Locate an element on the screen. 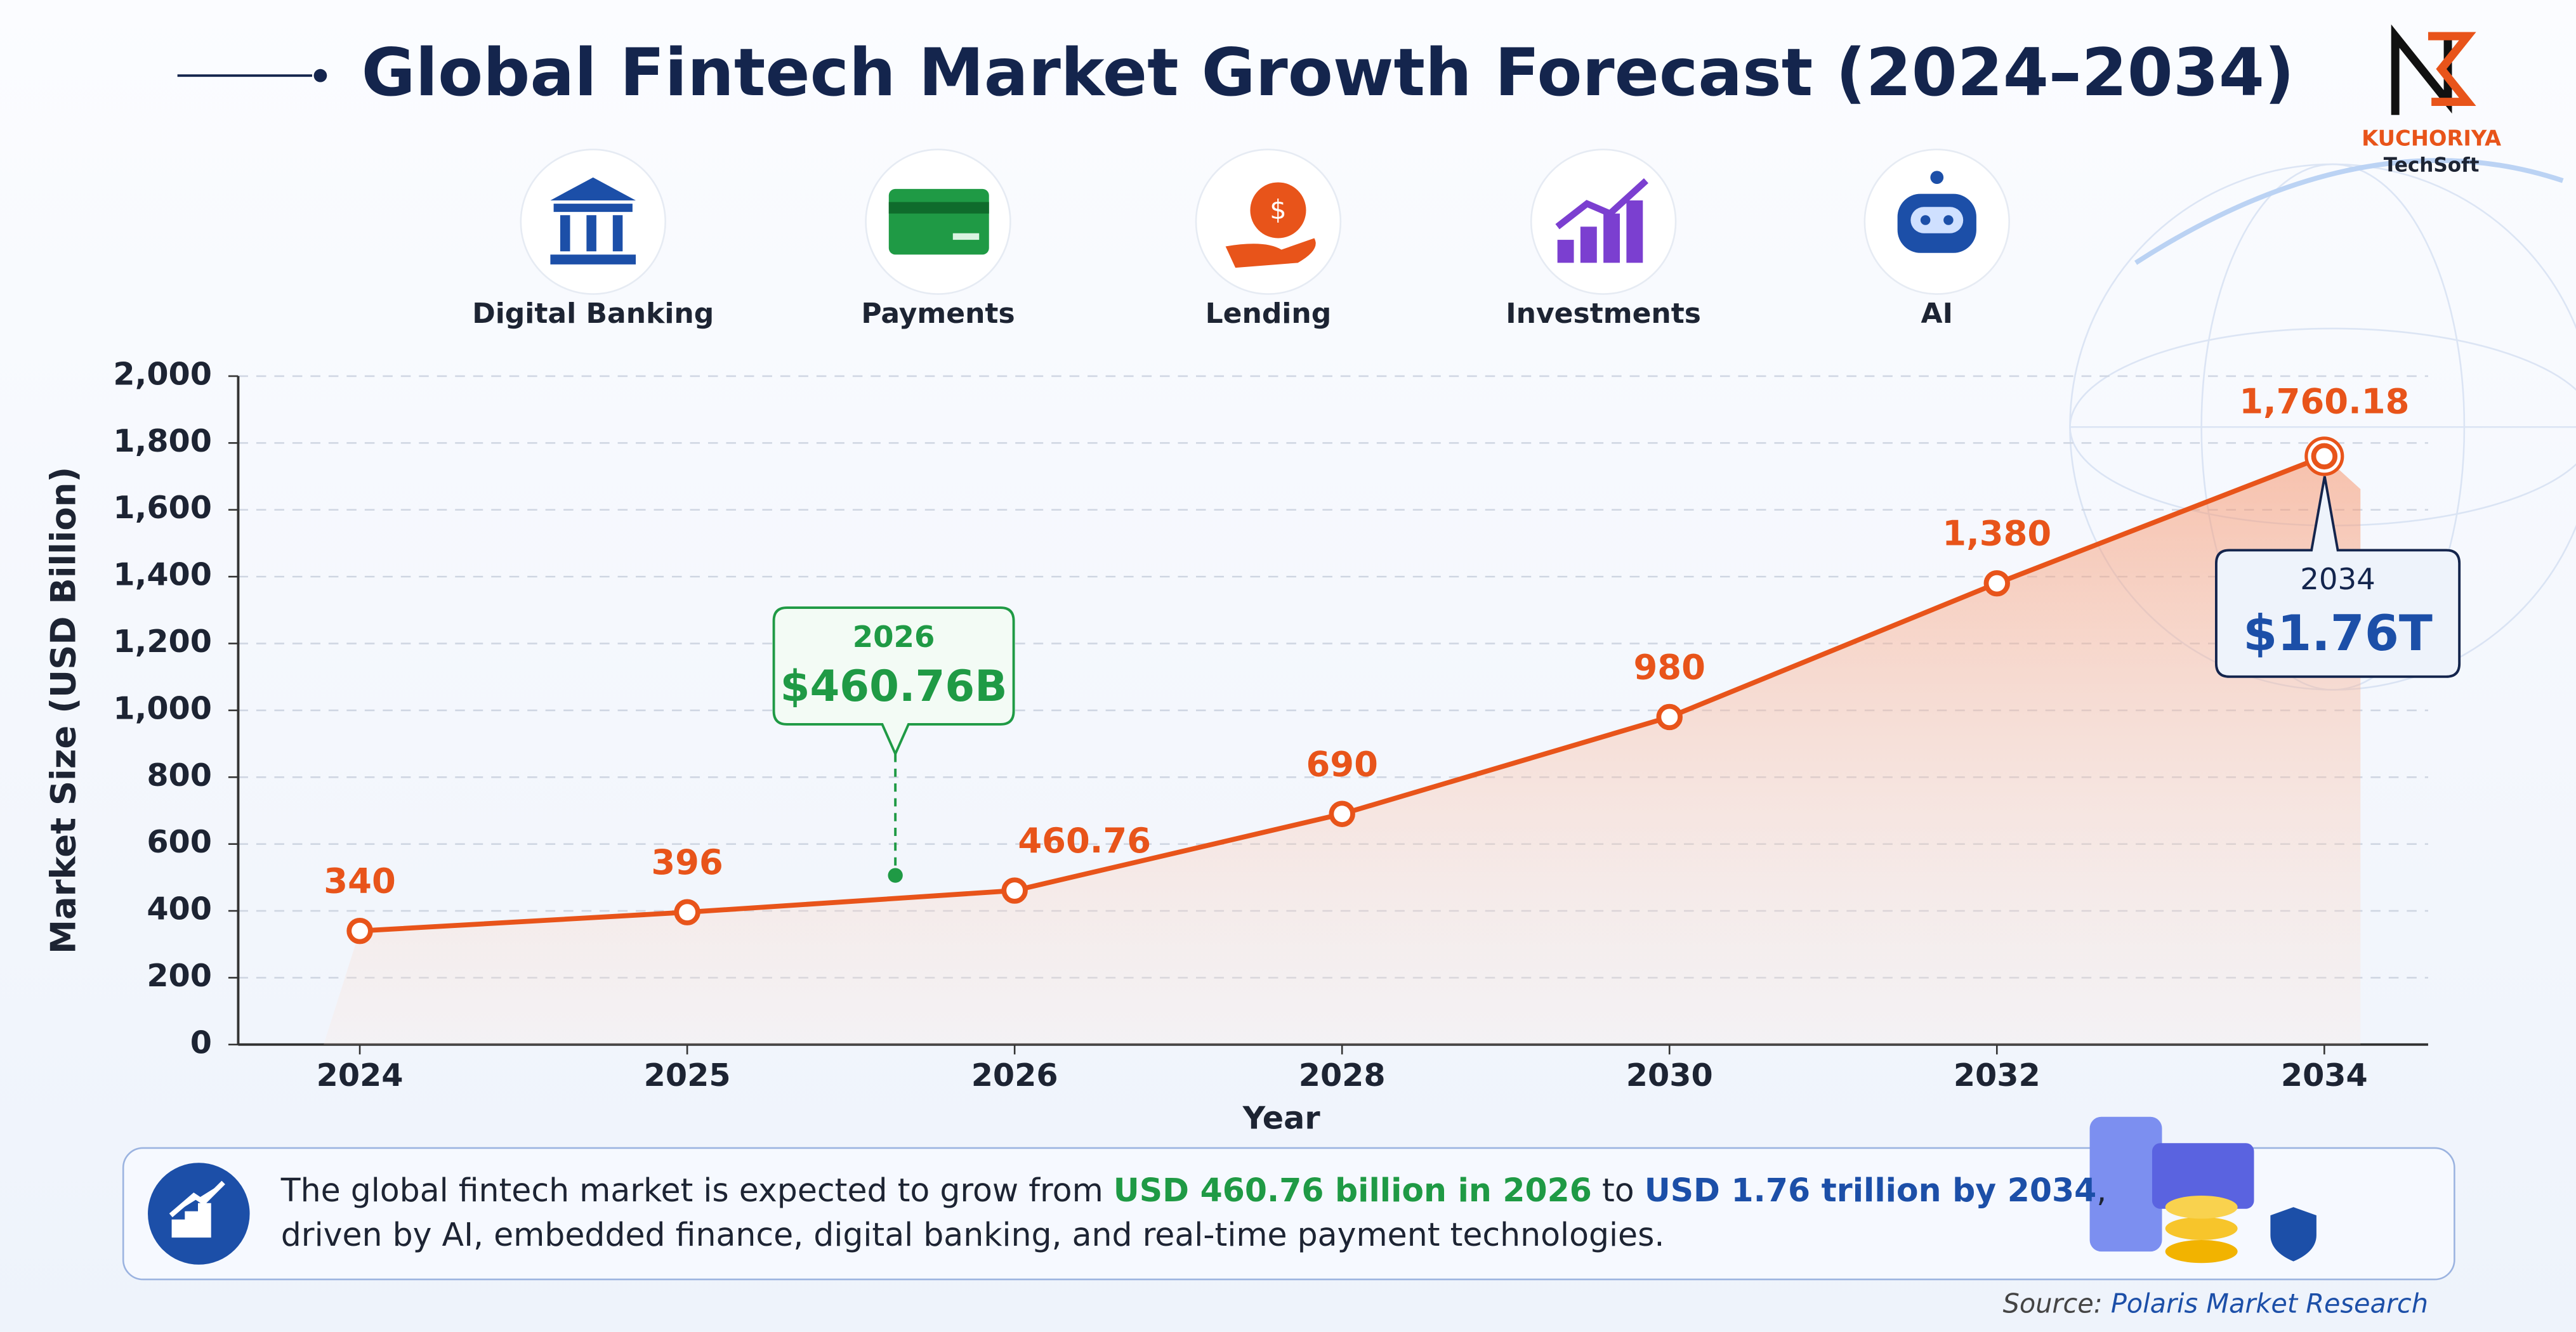 This screenshot has width=2576, height=1332. y-tick-label: 1,000 is located at coordinates (162, 707).